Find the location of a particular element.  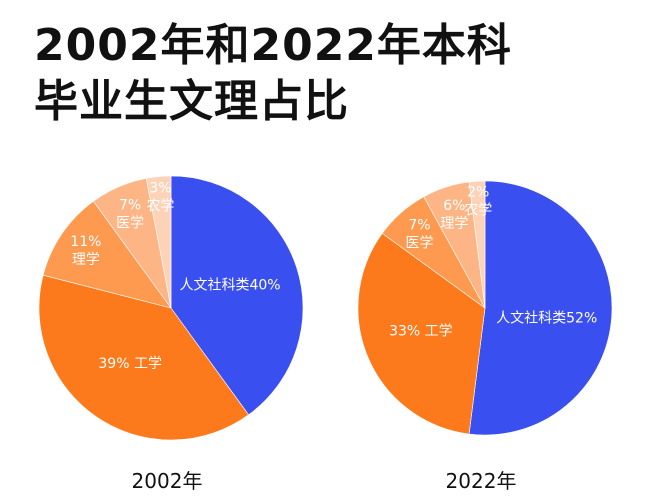

slice-label: 人文社科类52% is located at coordinates (546, 318).